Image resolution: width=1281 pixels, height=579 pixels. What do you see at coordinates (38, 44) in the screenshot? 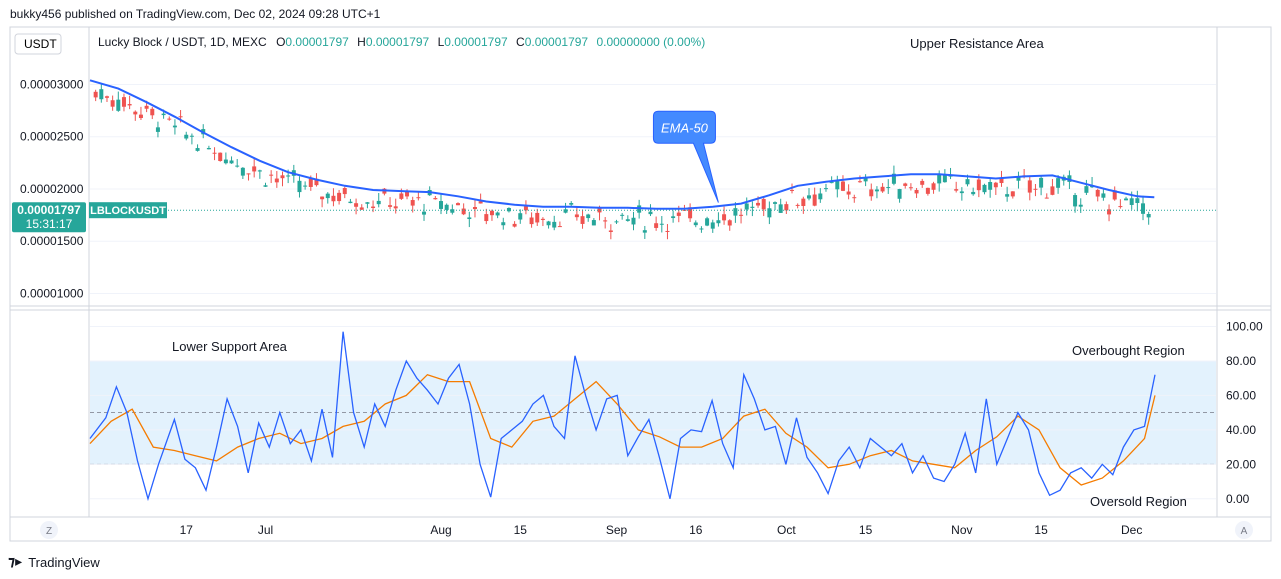
I see `currency-button` at bounding box center [38, 44].